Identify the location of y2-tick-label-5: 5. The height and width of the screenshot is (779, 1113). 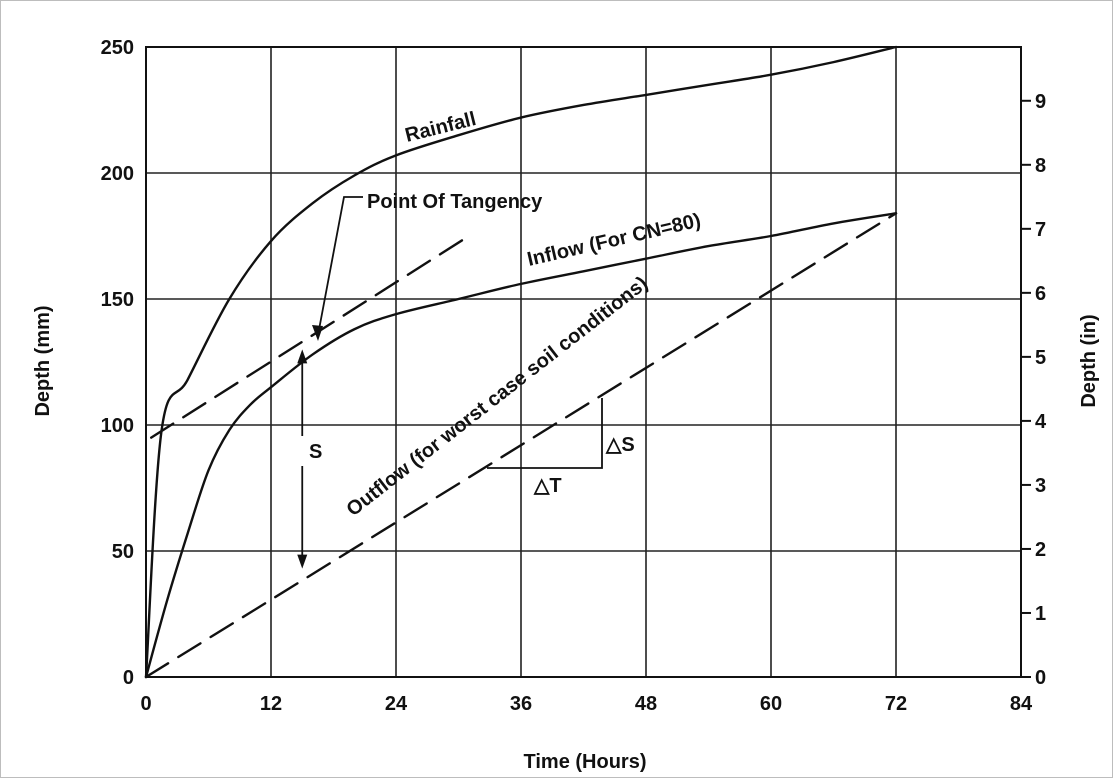
(1040, 358).